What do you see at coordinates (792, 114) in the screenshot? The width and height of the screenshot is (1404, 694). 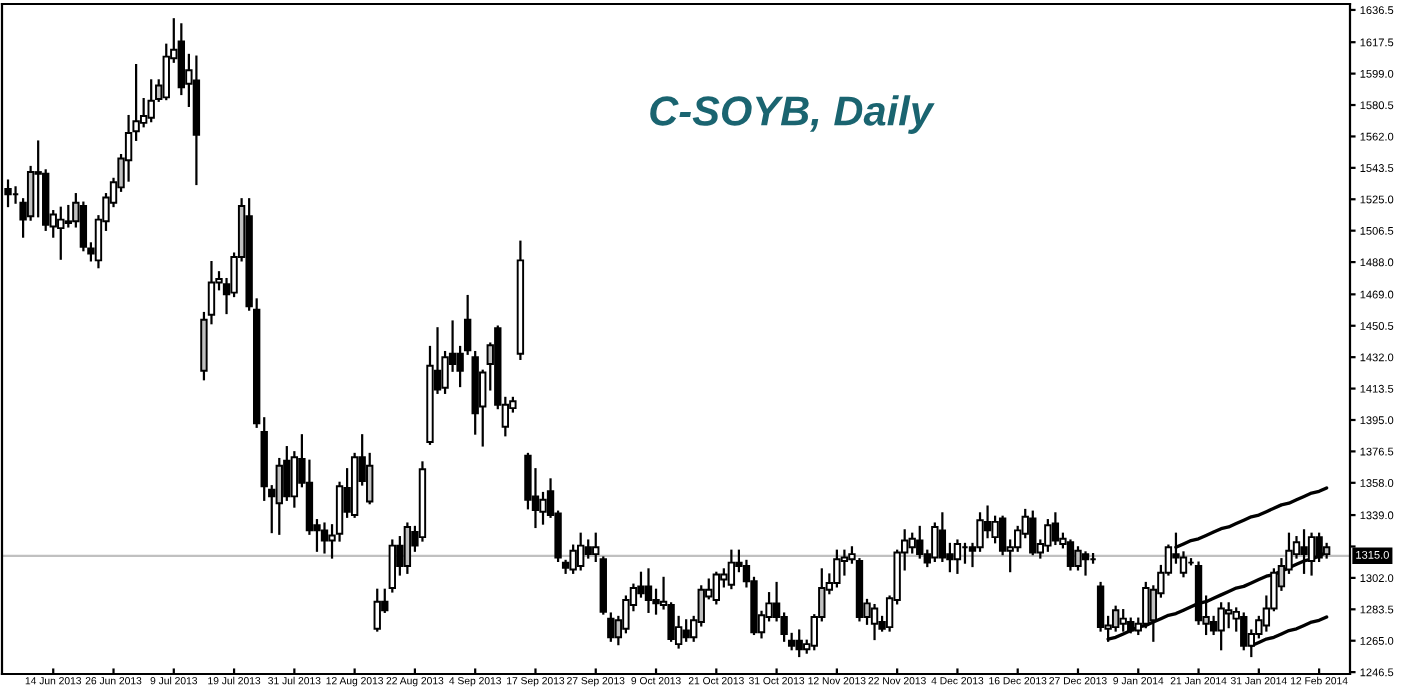 I see `text: C-SOYB, Daily` at bounding box center [792, 114].